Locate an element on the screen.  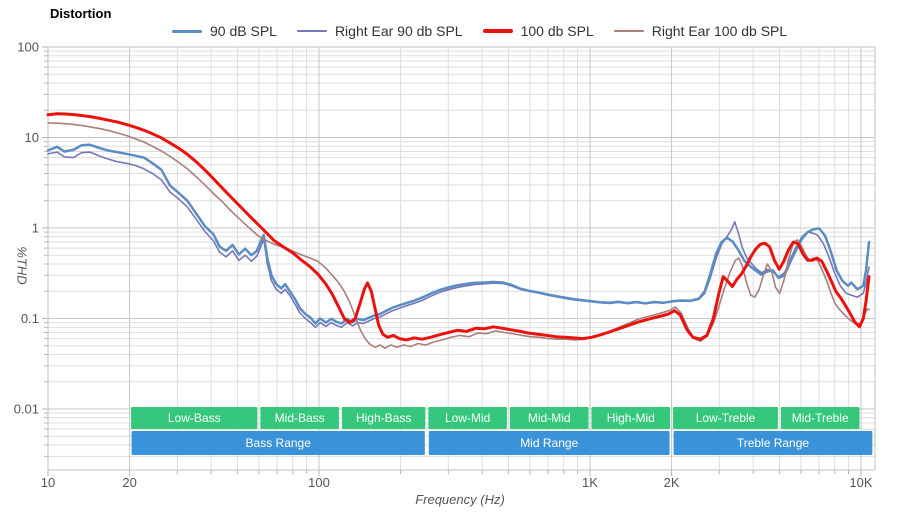
band-mid-mid is located at coordinates (549, 418).